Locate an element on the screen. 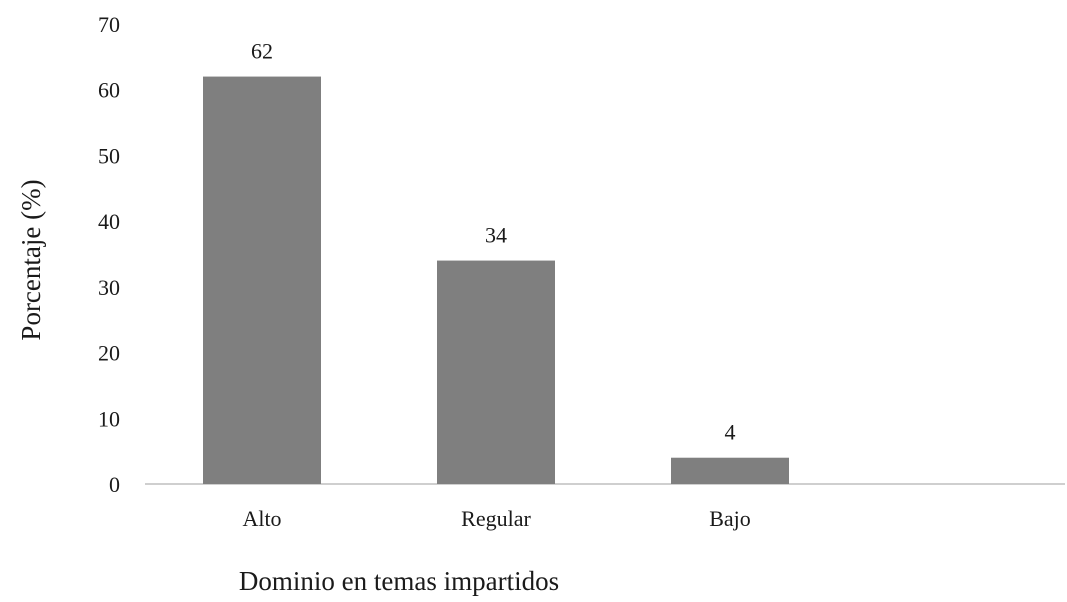  bar-alto is located at coordinates (262, 280).